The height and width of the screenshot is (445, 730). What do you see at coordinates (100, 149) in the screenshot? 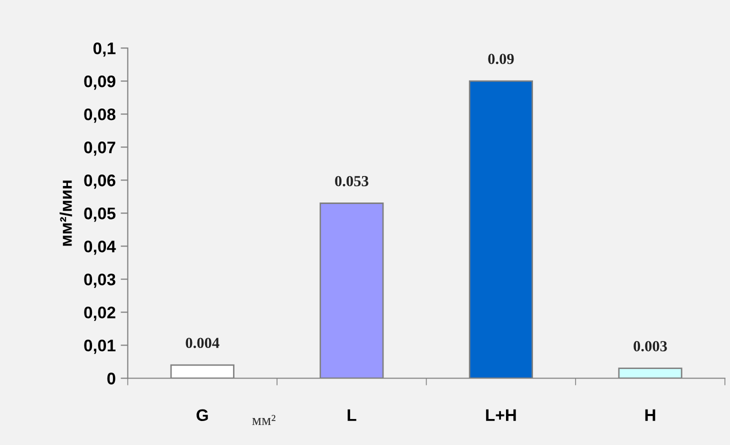
I see `y-tick-label: 0,07` at bounding box center [100, 149].